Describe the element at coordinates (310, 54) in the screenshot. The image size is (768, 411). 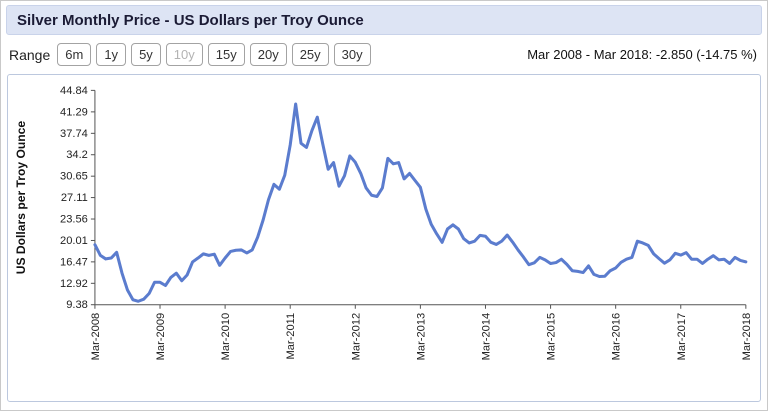
I see `range-button-25y: 25y` at that location.